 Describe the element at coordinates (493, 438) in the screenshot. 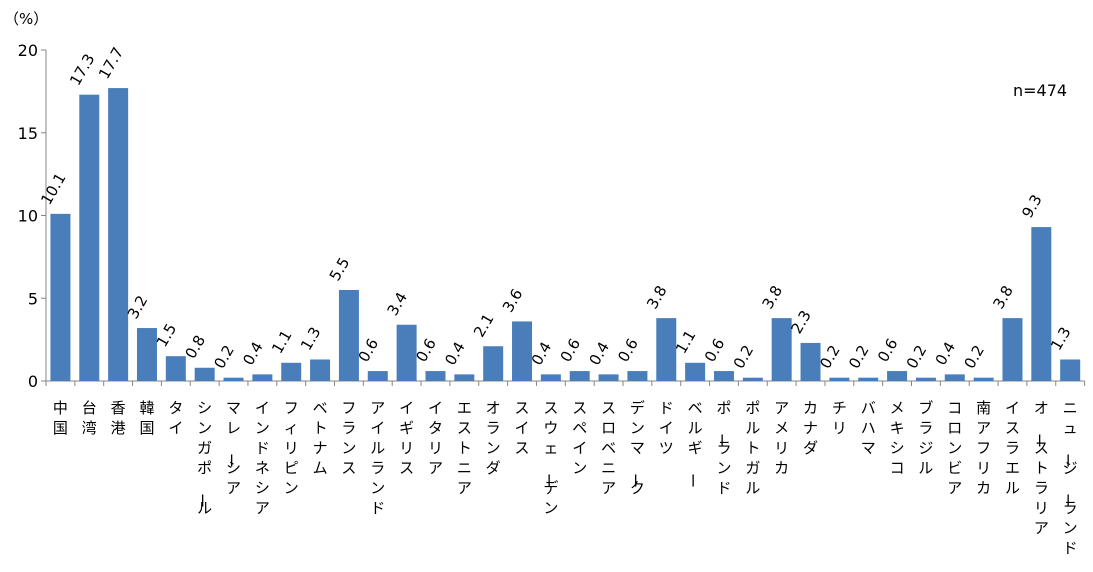

I see `category-label: オランダ` at that location.